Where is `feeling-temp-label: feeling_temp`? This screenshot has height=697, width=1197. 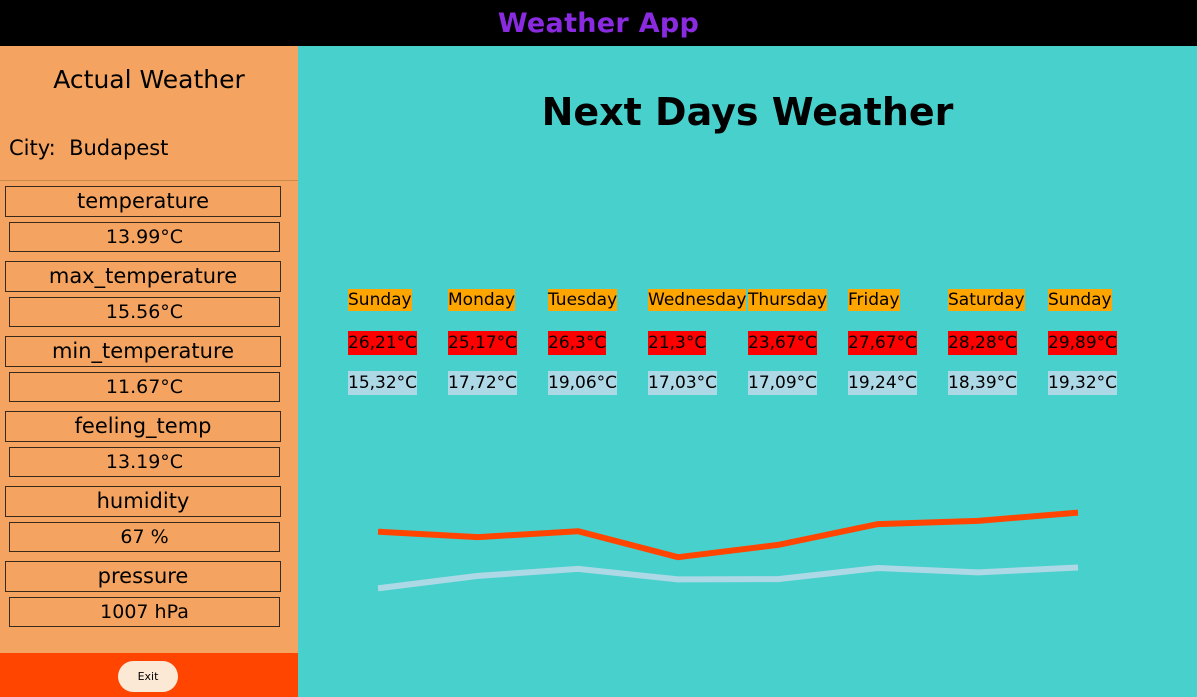 feeling-temp-label: feeling_temp is located at coordinates (143, 426).